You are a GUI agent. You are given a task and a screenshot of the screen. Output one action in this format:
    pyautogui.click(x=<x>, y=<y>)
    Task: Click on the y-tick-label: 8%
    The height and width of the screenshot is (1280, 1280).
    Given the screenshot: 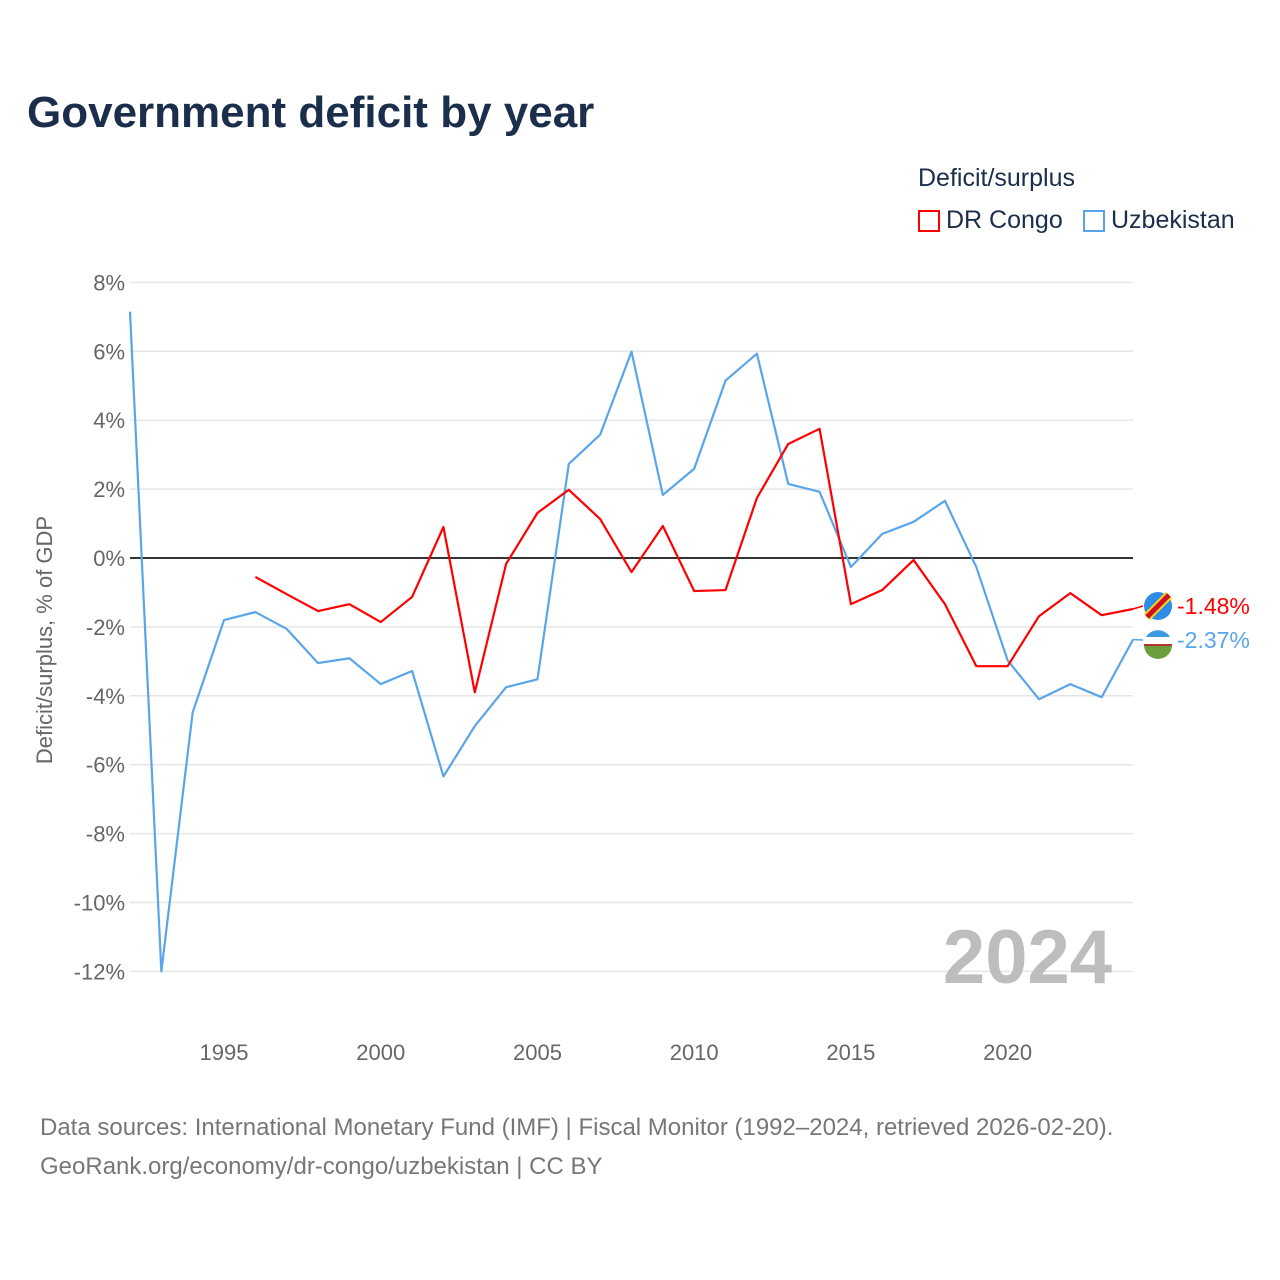 What is the action you would take?
    pyautogui.click(x=109, y=282)
    